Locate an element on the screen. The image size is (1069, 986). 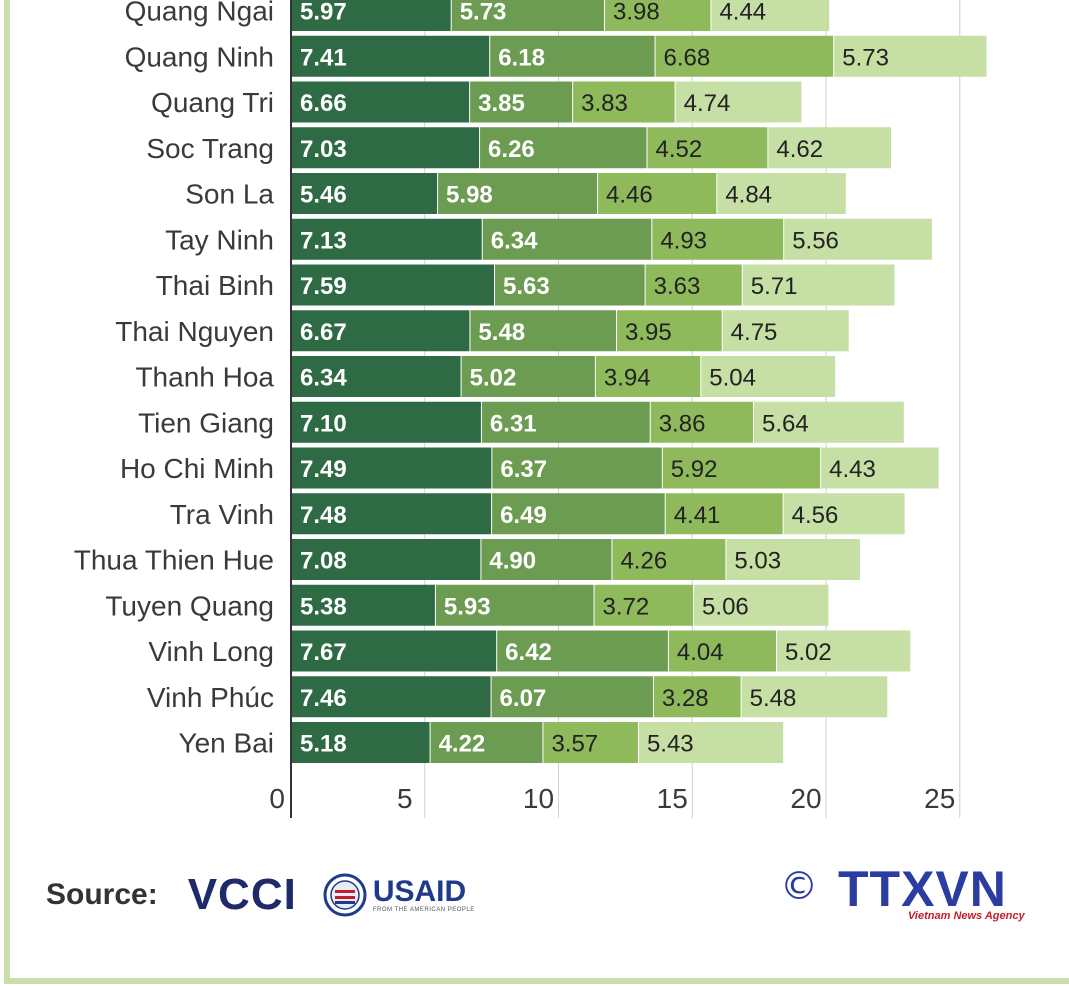
data-label: 7.10 is located at coordinates (323, 423).